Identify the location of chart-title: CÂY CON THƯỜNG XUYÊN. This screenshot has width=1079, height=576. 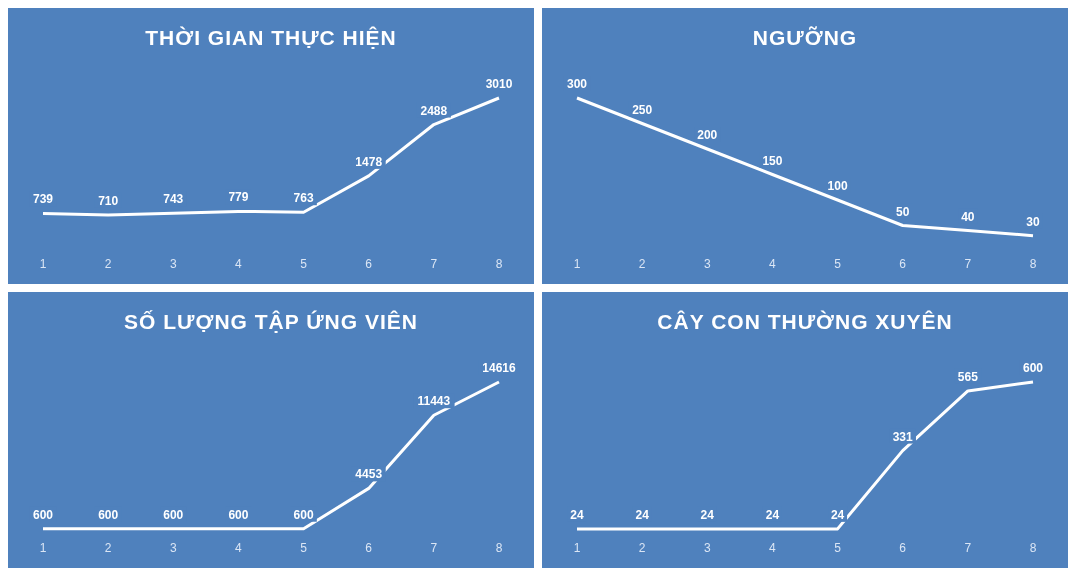
(805, 322).